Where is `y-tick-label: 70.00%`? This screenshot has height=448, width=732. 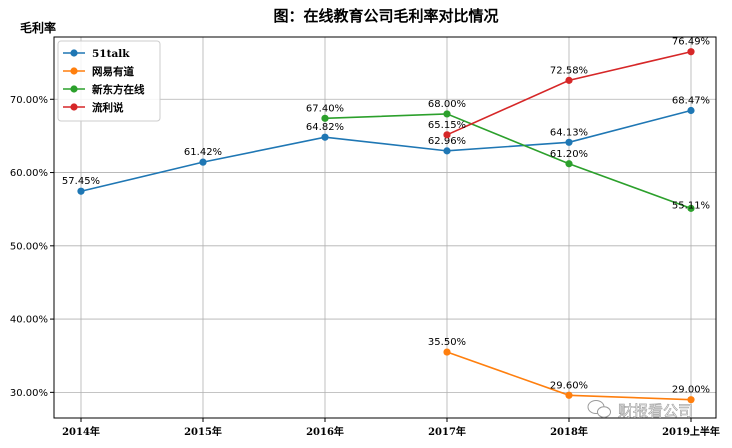
y-tick-label: 70.00% is located at coordinates (29, 100).